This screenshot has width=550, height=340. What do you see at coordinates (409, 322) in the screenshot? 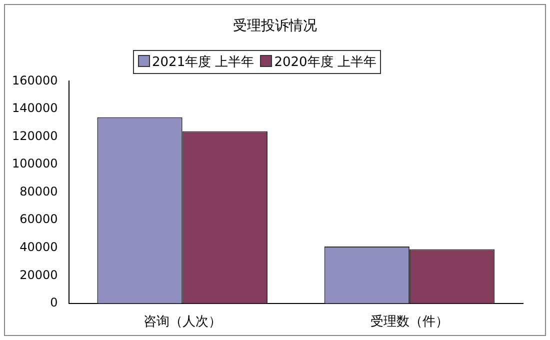
I see `x-tick-label: 受理数（件）` at bounding box center [409, 322].